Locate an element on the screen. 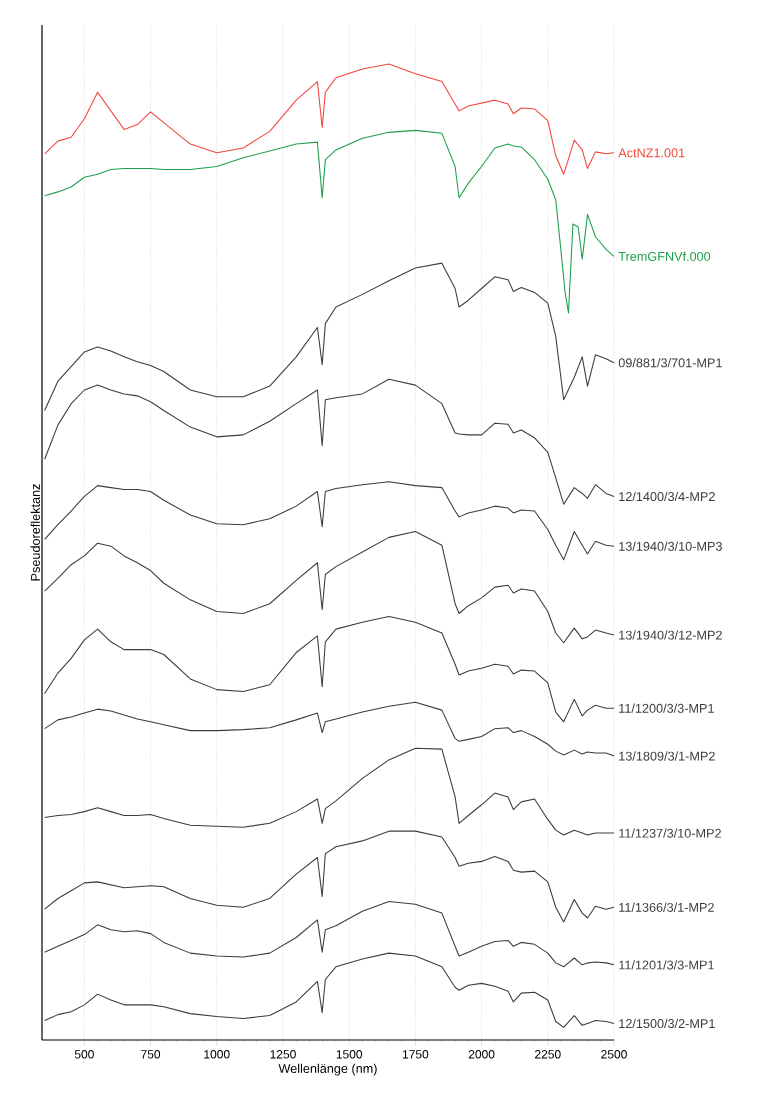 The image size is (766, 1095). series-label: 12/1400/3/4-MP2 is located at coordinates (667, 496).